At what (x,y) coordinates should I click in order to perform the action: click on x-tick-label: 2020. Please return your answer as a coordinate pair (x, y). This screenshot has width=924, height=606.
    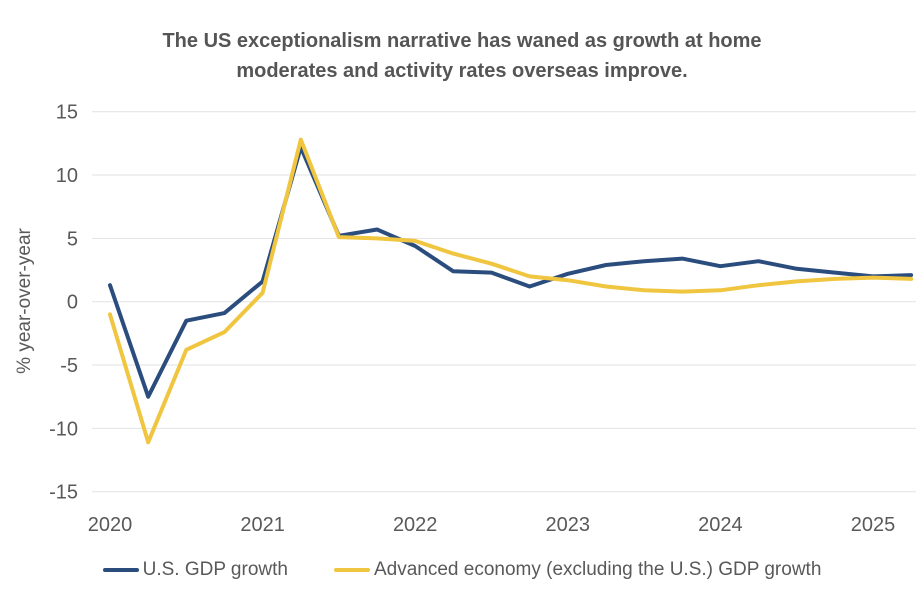
    Looking at the image, I should click on (110, 525).